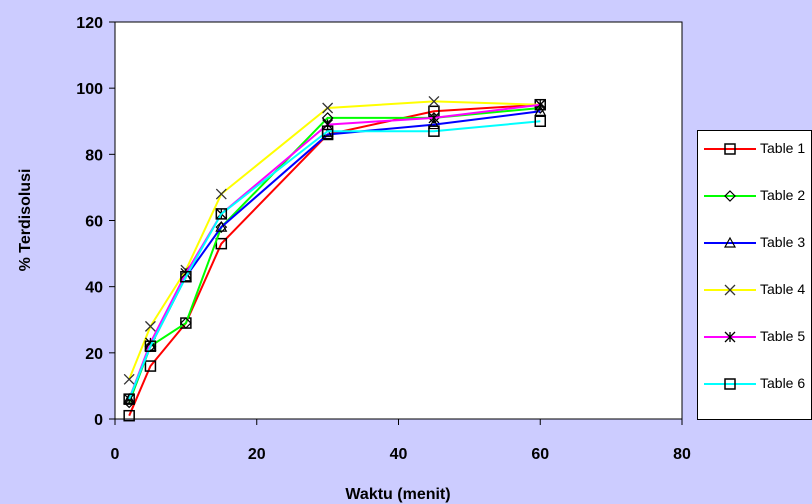  Describe the element at coordinates (783, 242) in the screenshot. I see `legend-label: Table 3` at that location.